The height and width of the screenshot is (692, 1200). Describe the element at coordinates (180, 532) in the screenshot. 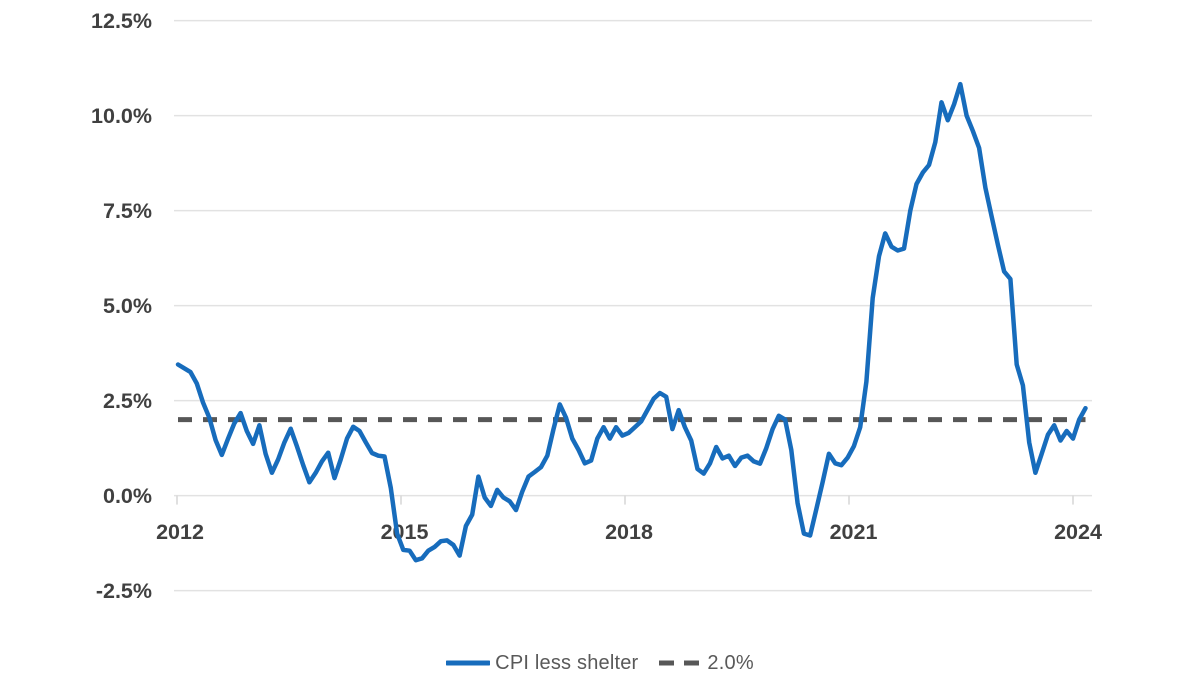

I see `x-axis-tick-label: 2012` at that location.